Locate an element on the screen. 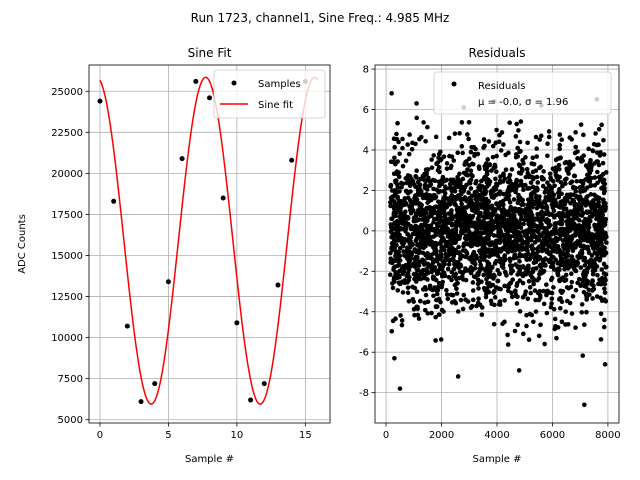  residuals-legend: Residuals μ = -0.0, σ = 1.96 is located at coordinates (522, 93).